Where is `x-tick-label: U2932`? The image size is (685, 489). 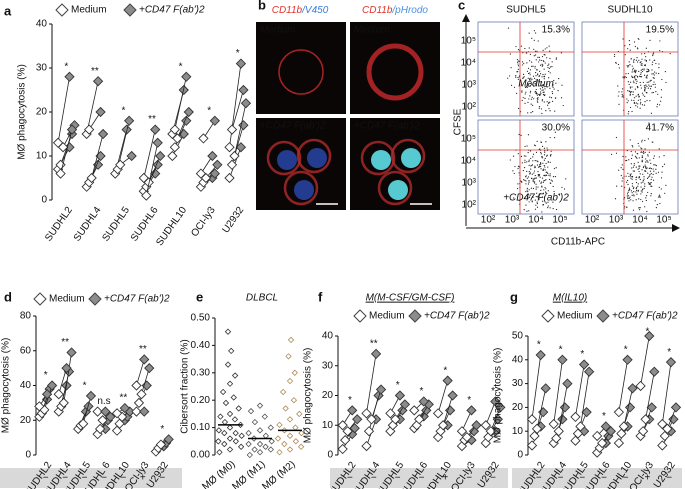
x-tick-label: U2932 is located at coordinates (233, 220).